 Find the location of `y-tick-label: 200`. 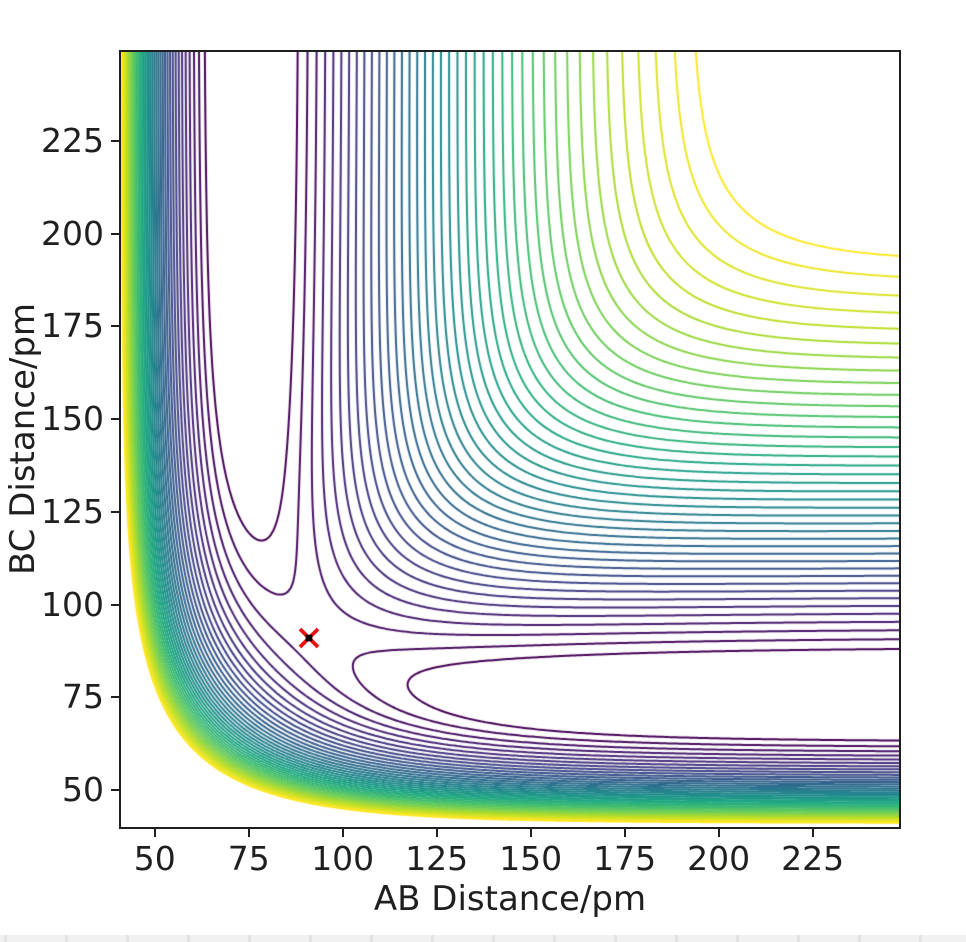

y-tick-label: 200 is located at coordinates (72, 233).